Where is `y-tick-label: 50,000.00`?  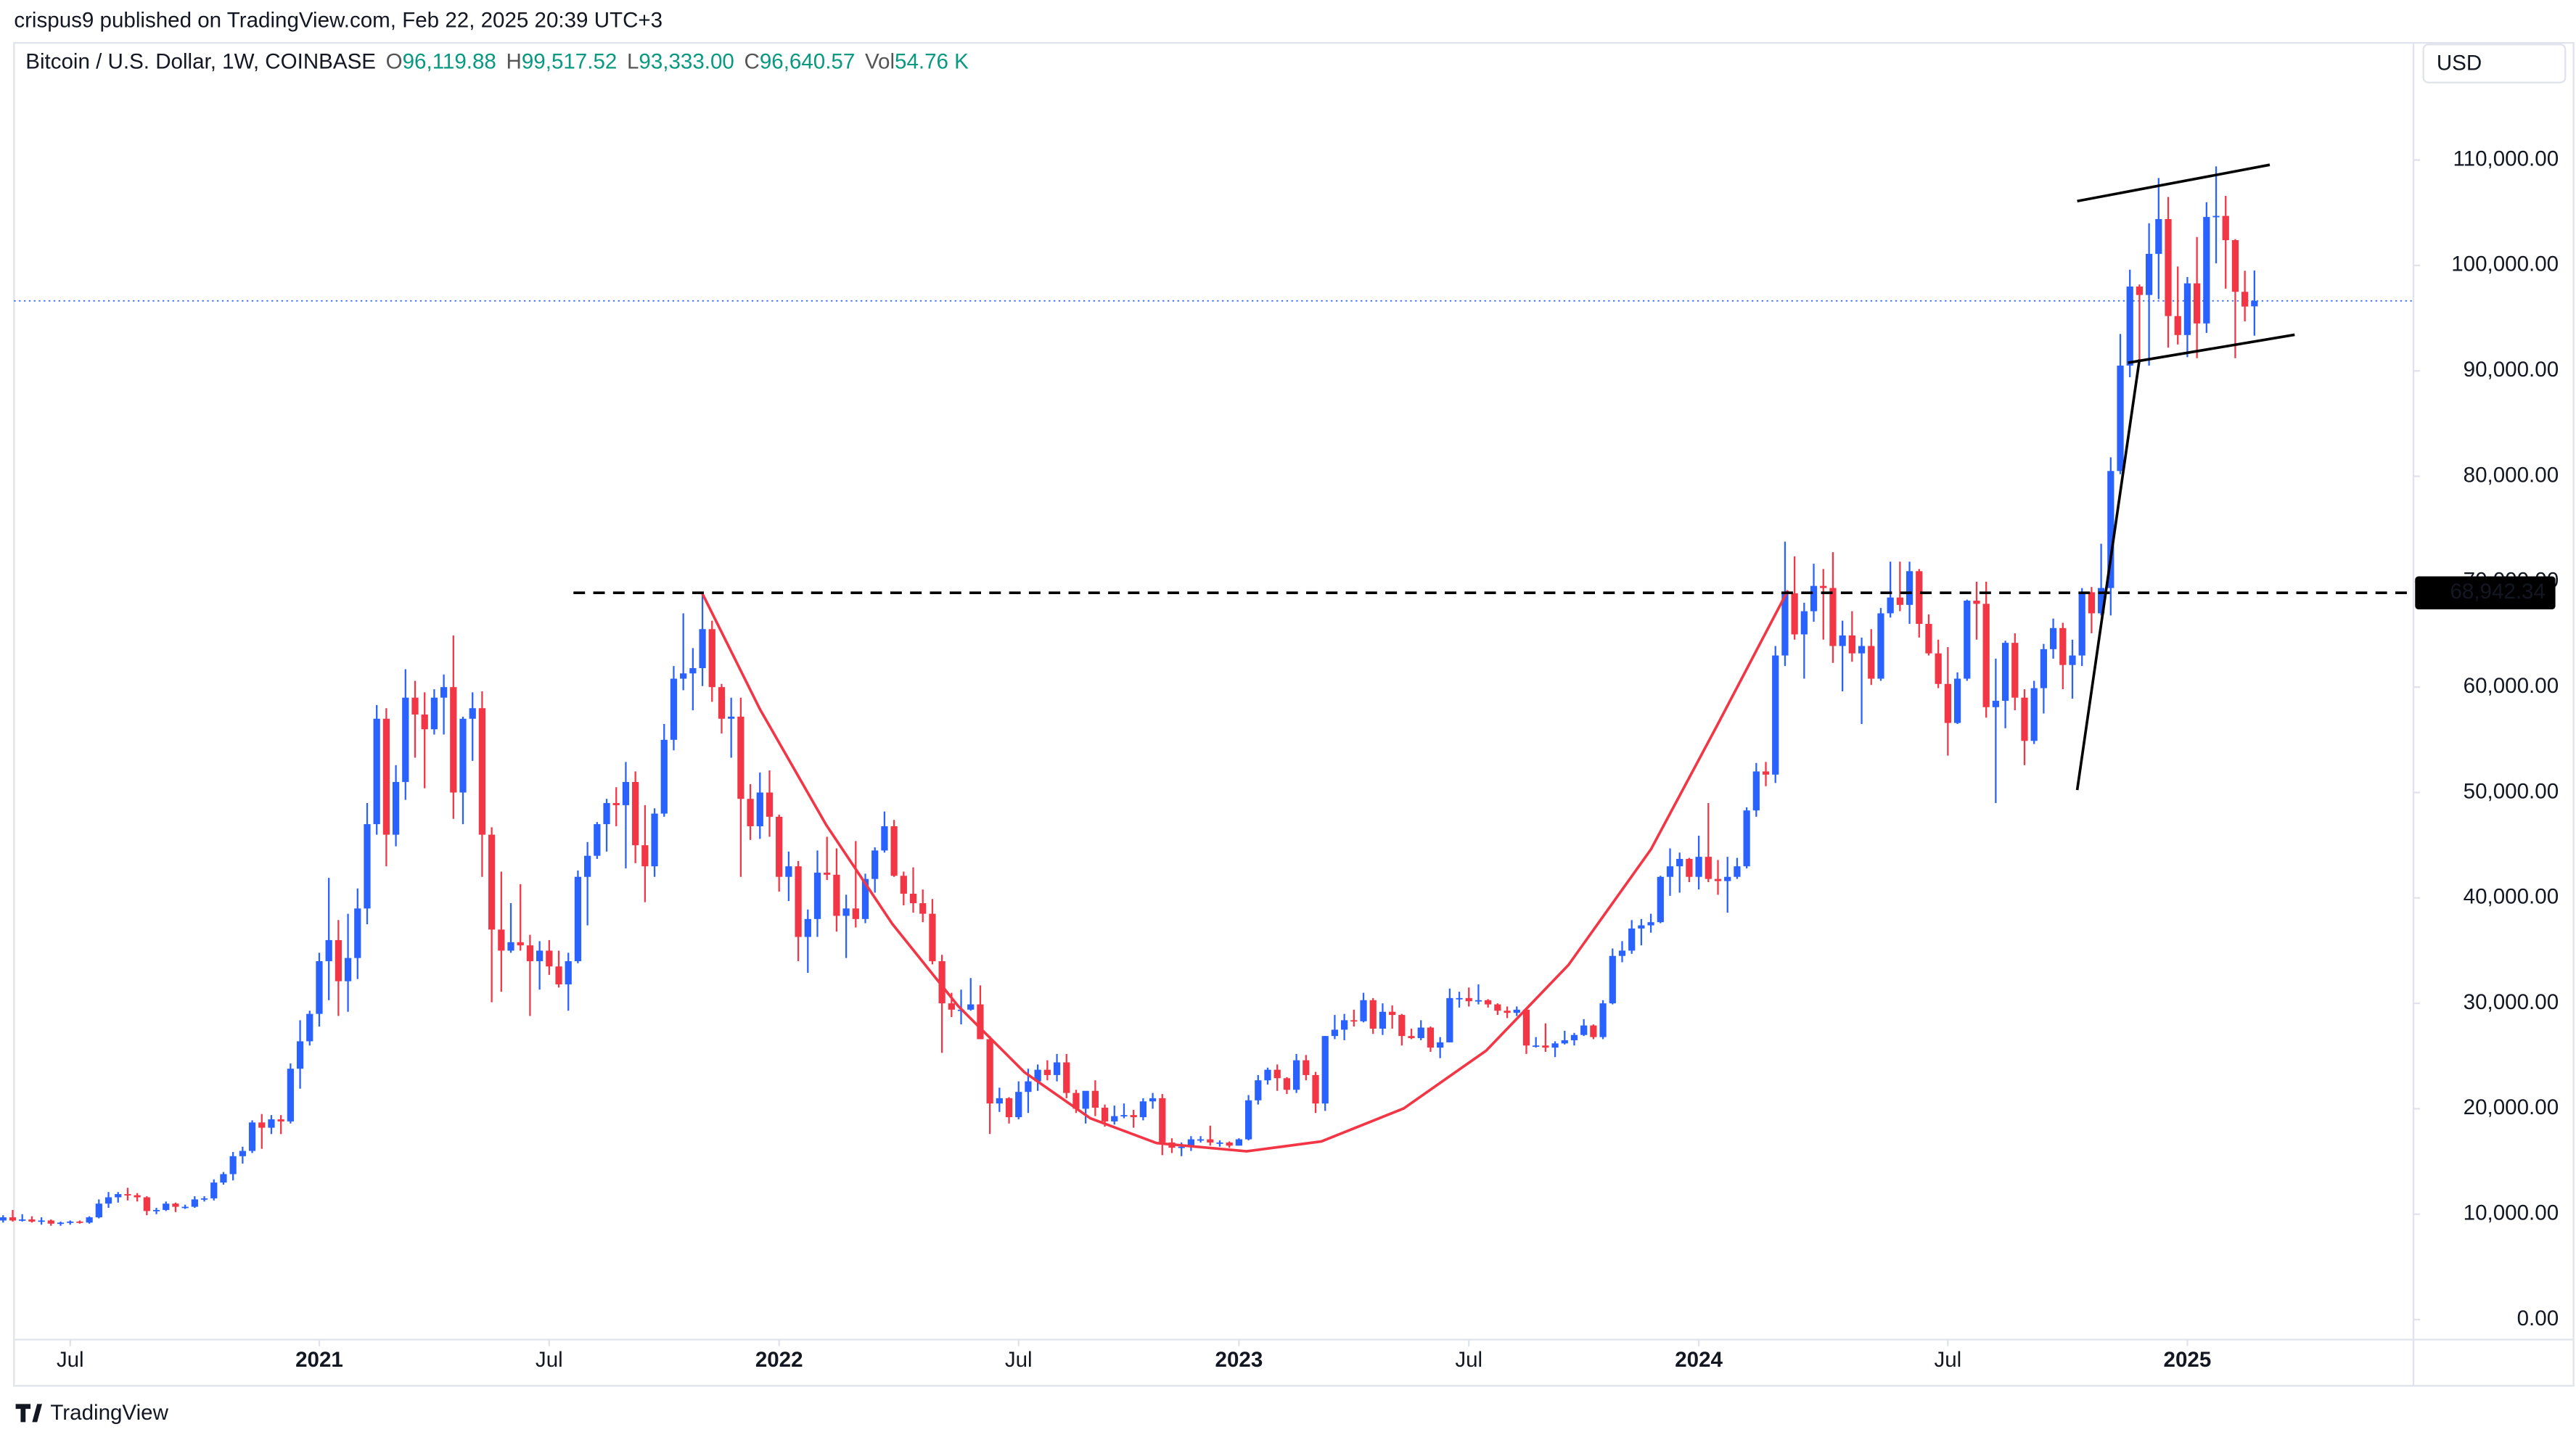
y-tick-label: 50,000.00 is located at coordinates (2511, 791).